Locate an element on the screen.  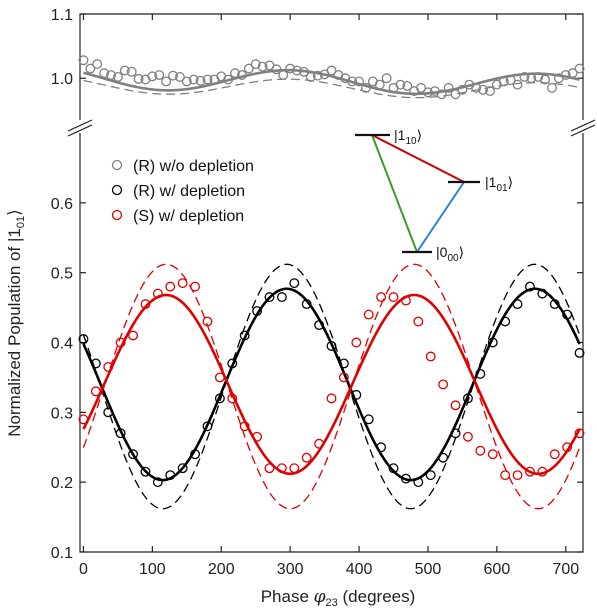
transition-green is located at coordinates (394, 193).